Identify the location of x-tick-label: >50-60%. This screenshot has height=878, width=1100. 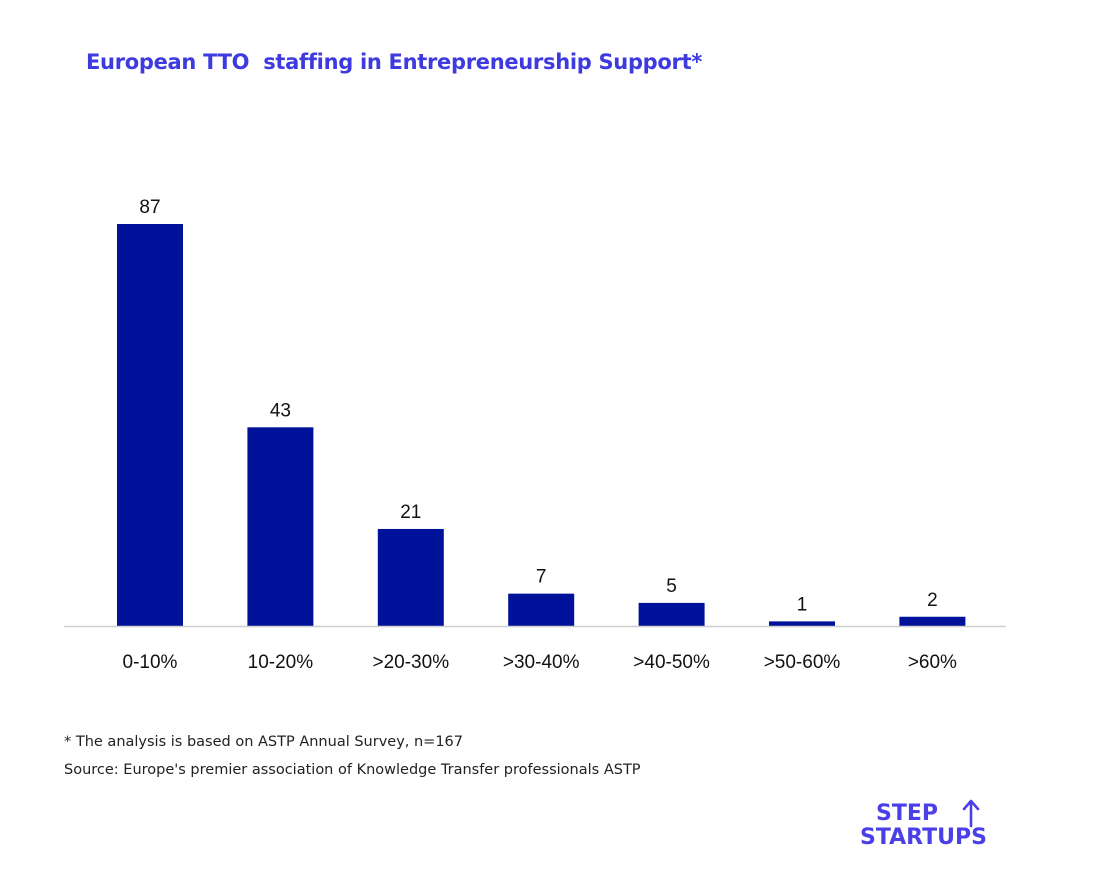
(802, 662).